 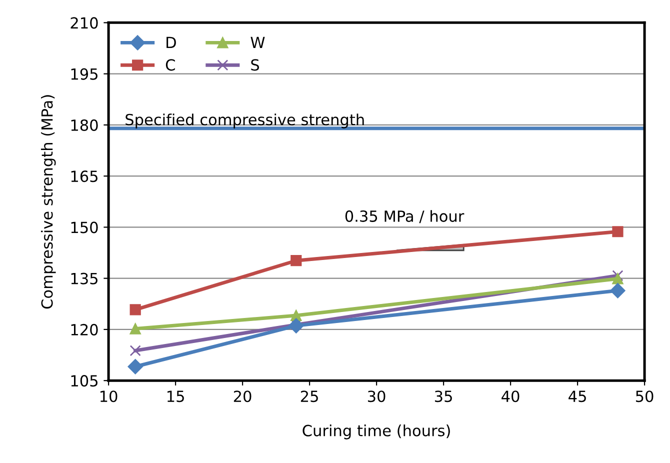 What do you see at coordinates (443, 396) in the screenshot?
I see `x-tick-label: 35` at bounding box center [443, 396].